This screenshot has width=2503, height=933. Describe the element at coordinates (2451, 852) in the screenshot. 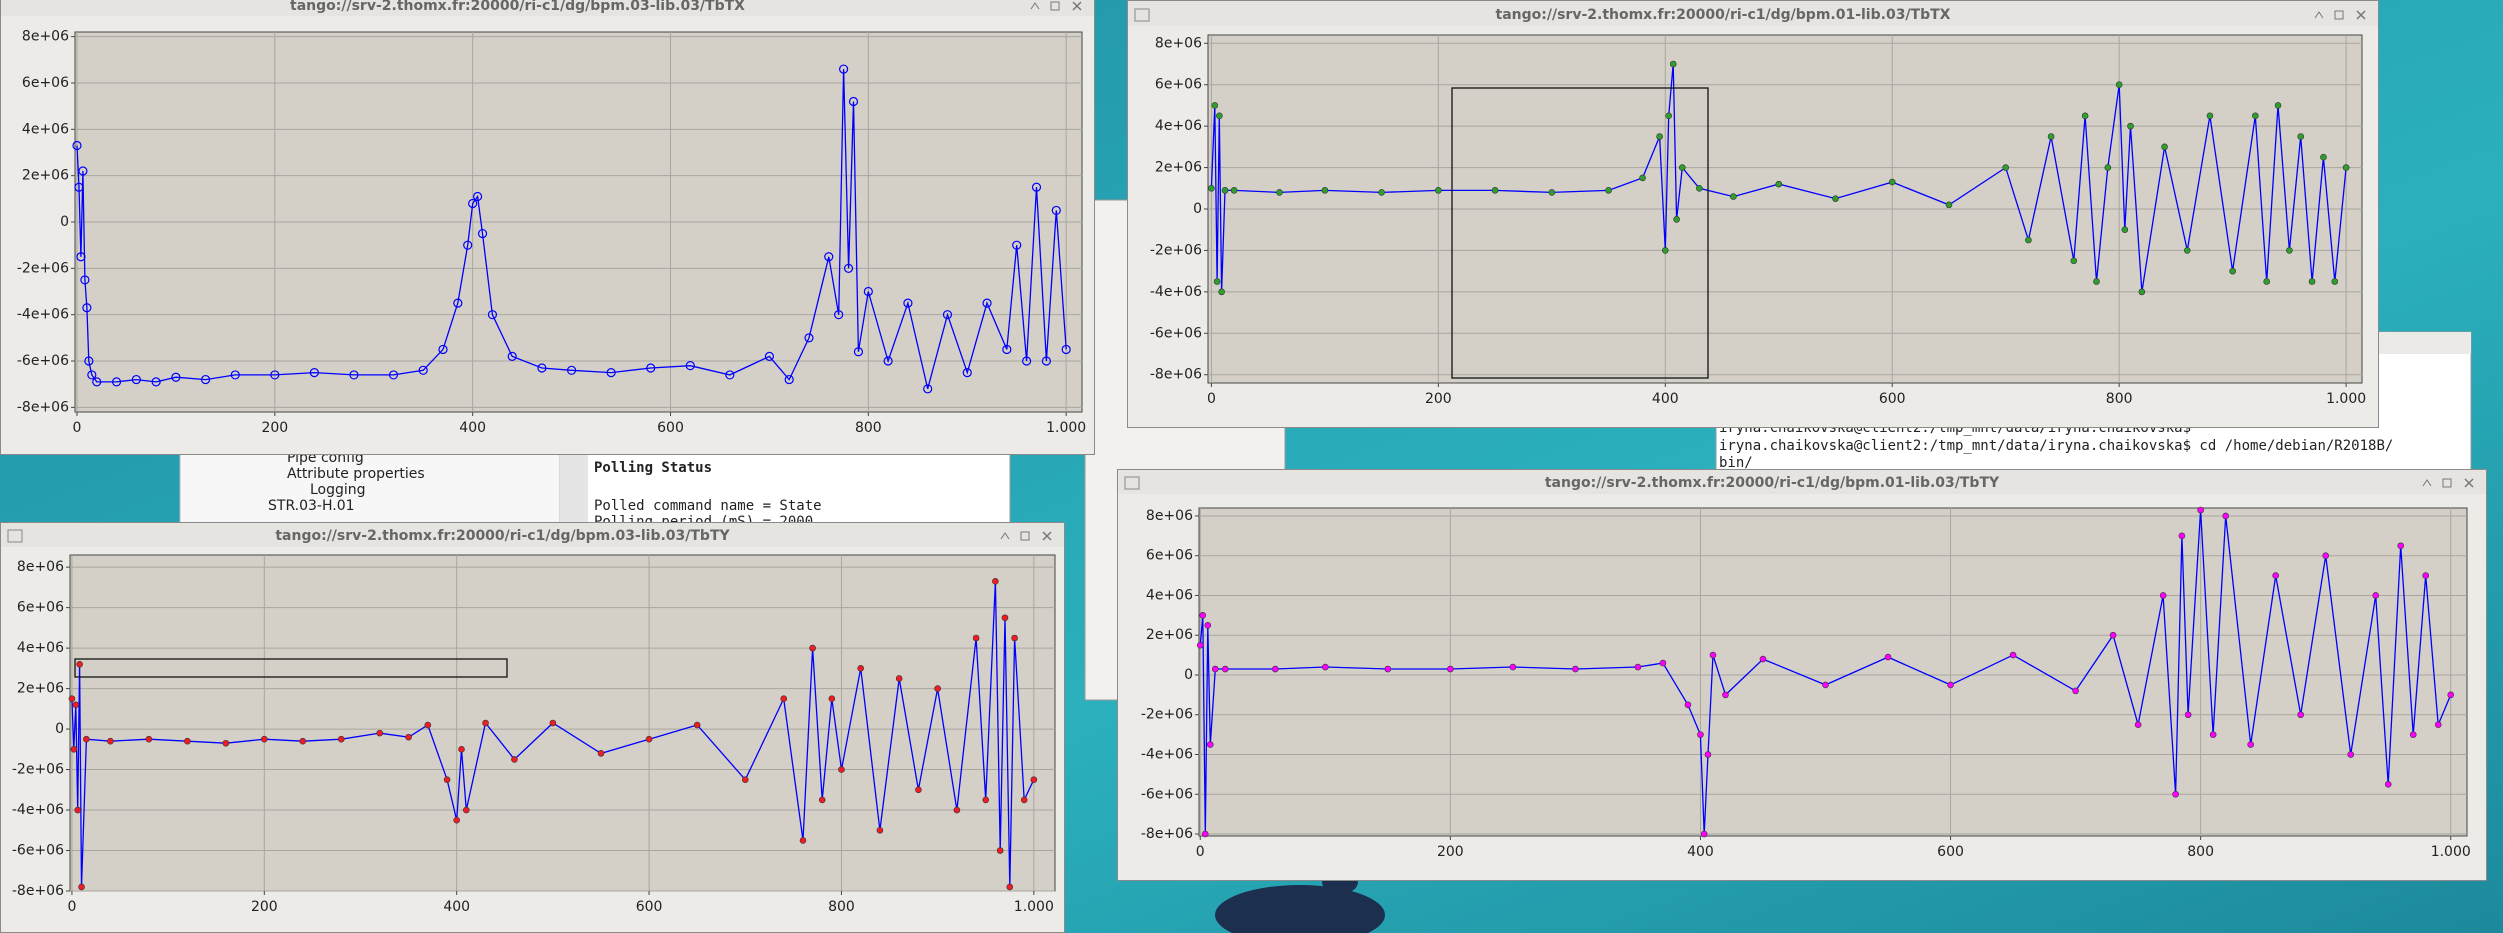

I see `x-tick-label: 1.000` at that location.